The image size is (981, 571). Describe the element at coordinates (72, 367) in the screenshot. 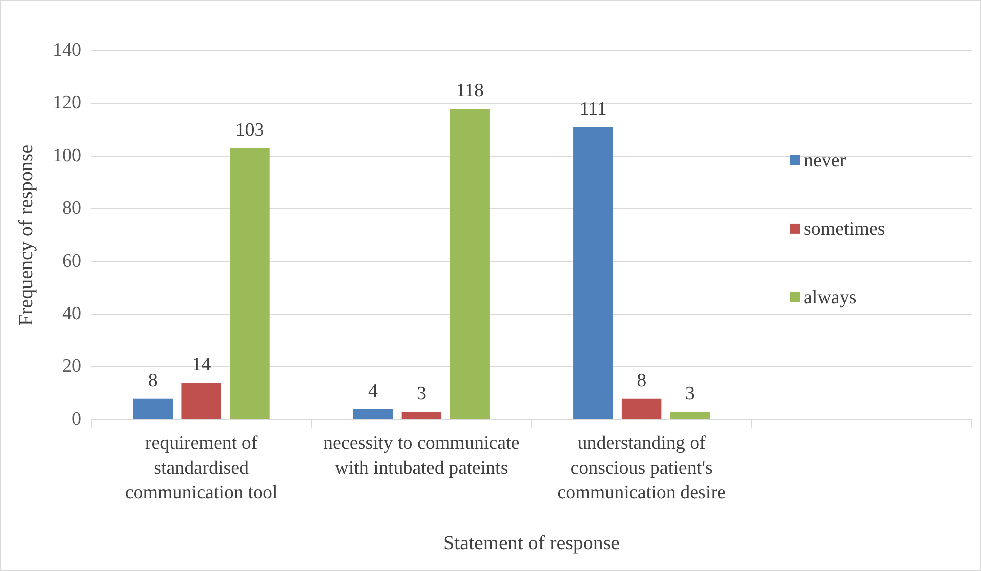

I see `y-tick-label: 20` at that location.